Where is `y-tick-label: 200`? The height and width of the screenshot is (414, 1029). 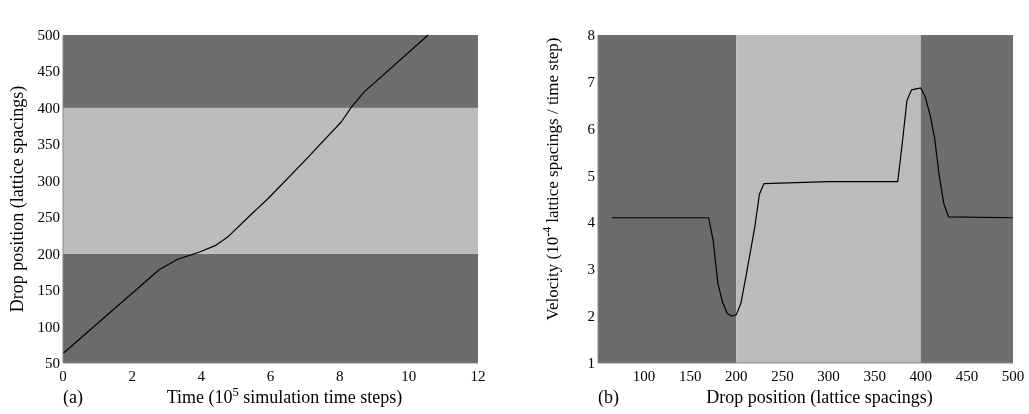
y-tick-label: 200 is located at coordinates (48, 253).